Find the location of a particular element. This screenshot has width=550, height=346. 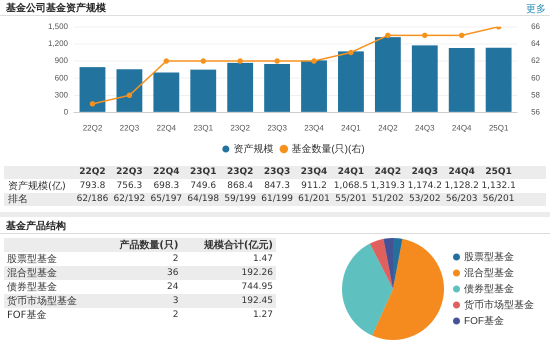

category-label: 23Q4 is located at coordinates (314, 172).